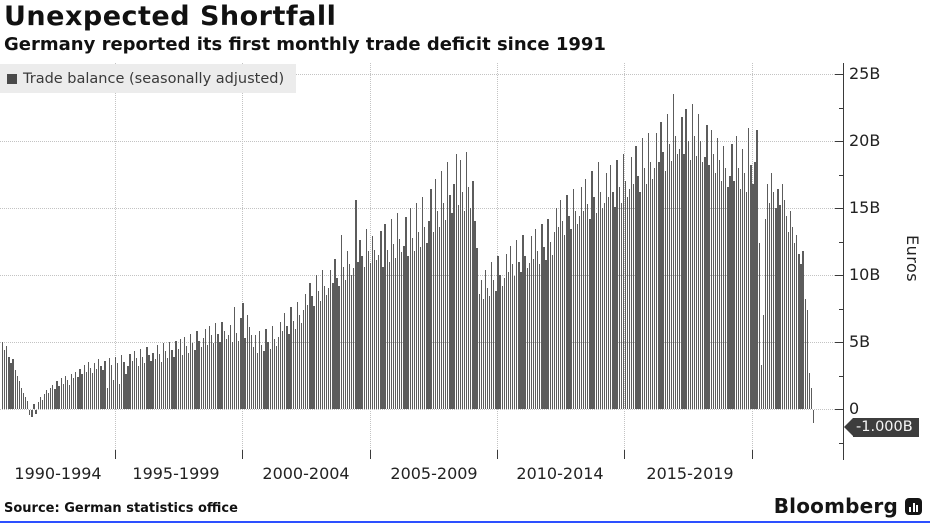  Describe the element at coordinates (848, 506) in the screenshot. I see `bloomberg-logo: Bloomberg` at that location.